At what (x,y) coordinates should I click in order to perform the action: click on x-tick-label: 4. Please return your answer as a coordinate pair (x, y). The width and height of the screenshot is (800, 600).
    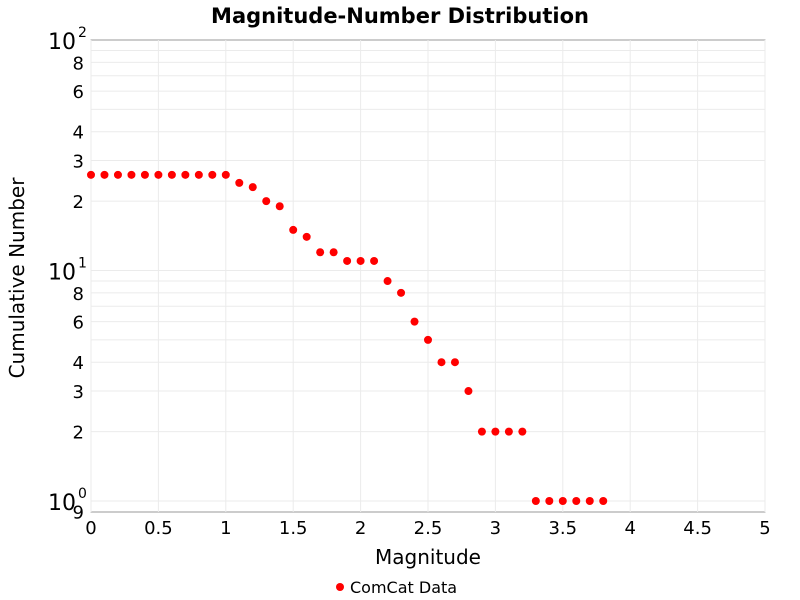
    Looking at the image, I should click on (629, 528).